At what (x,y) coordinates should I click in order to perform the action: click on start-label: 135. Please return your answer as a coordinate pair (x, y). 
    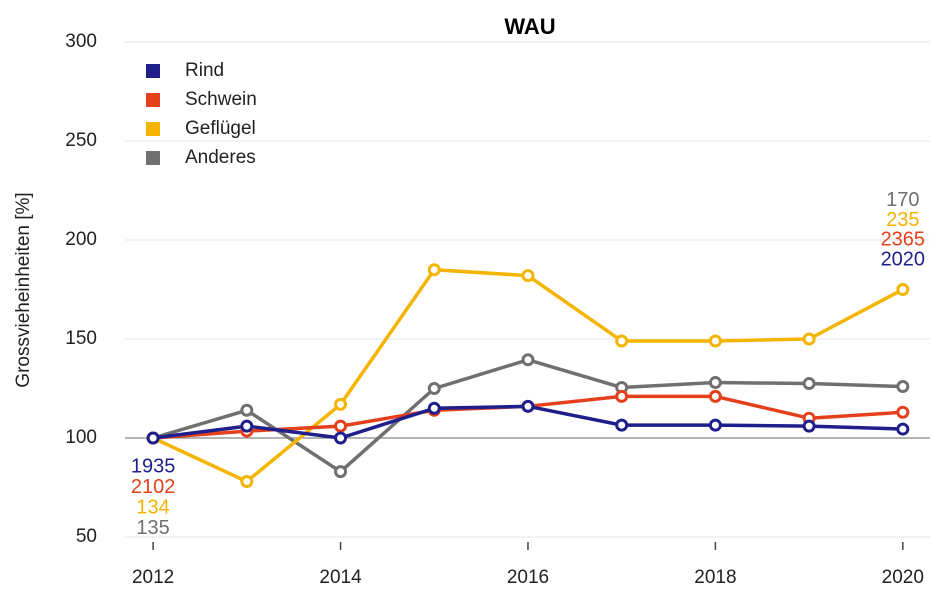
    Looking at the image, I should click on (152, 528).